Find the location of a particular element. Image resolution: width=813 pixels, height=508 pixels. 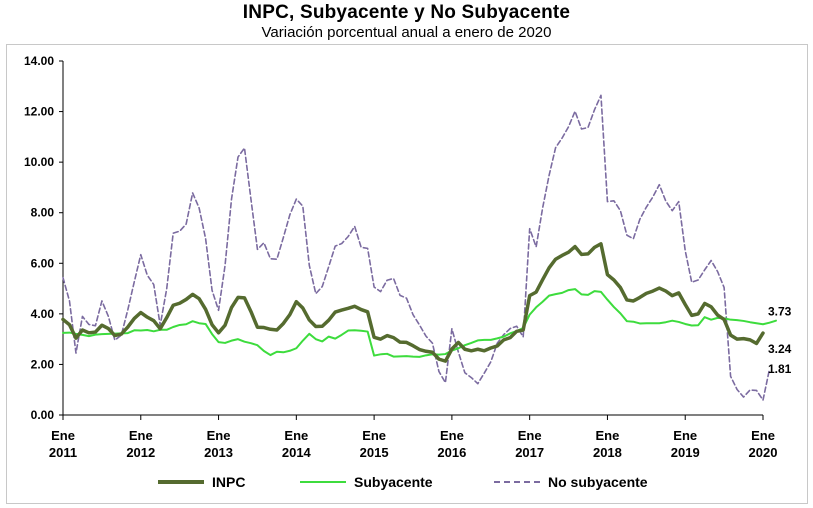

series-line-subyacente is located at coordinates (419, 323).